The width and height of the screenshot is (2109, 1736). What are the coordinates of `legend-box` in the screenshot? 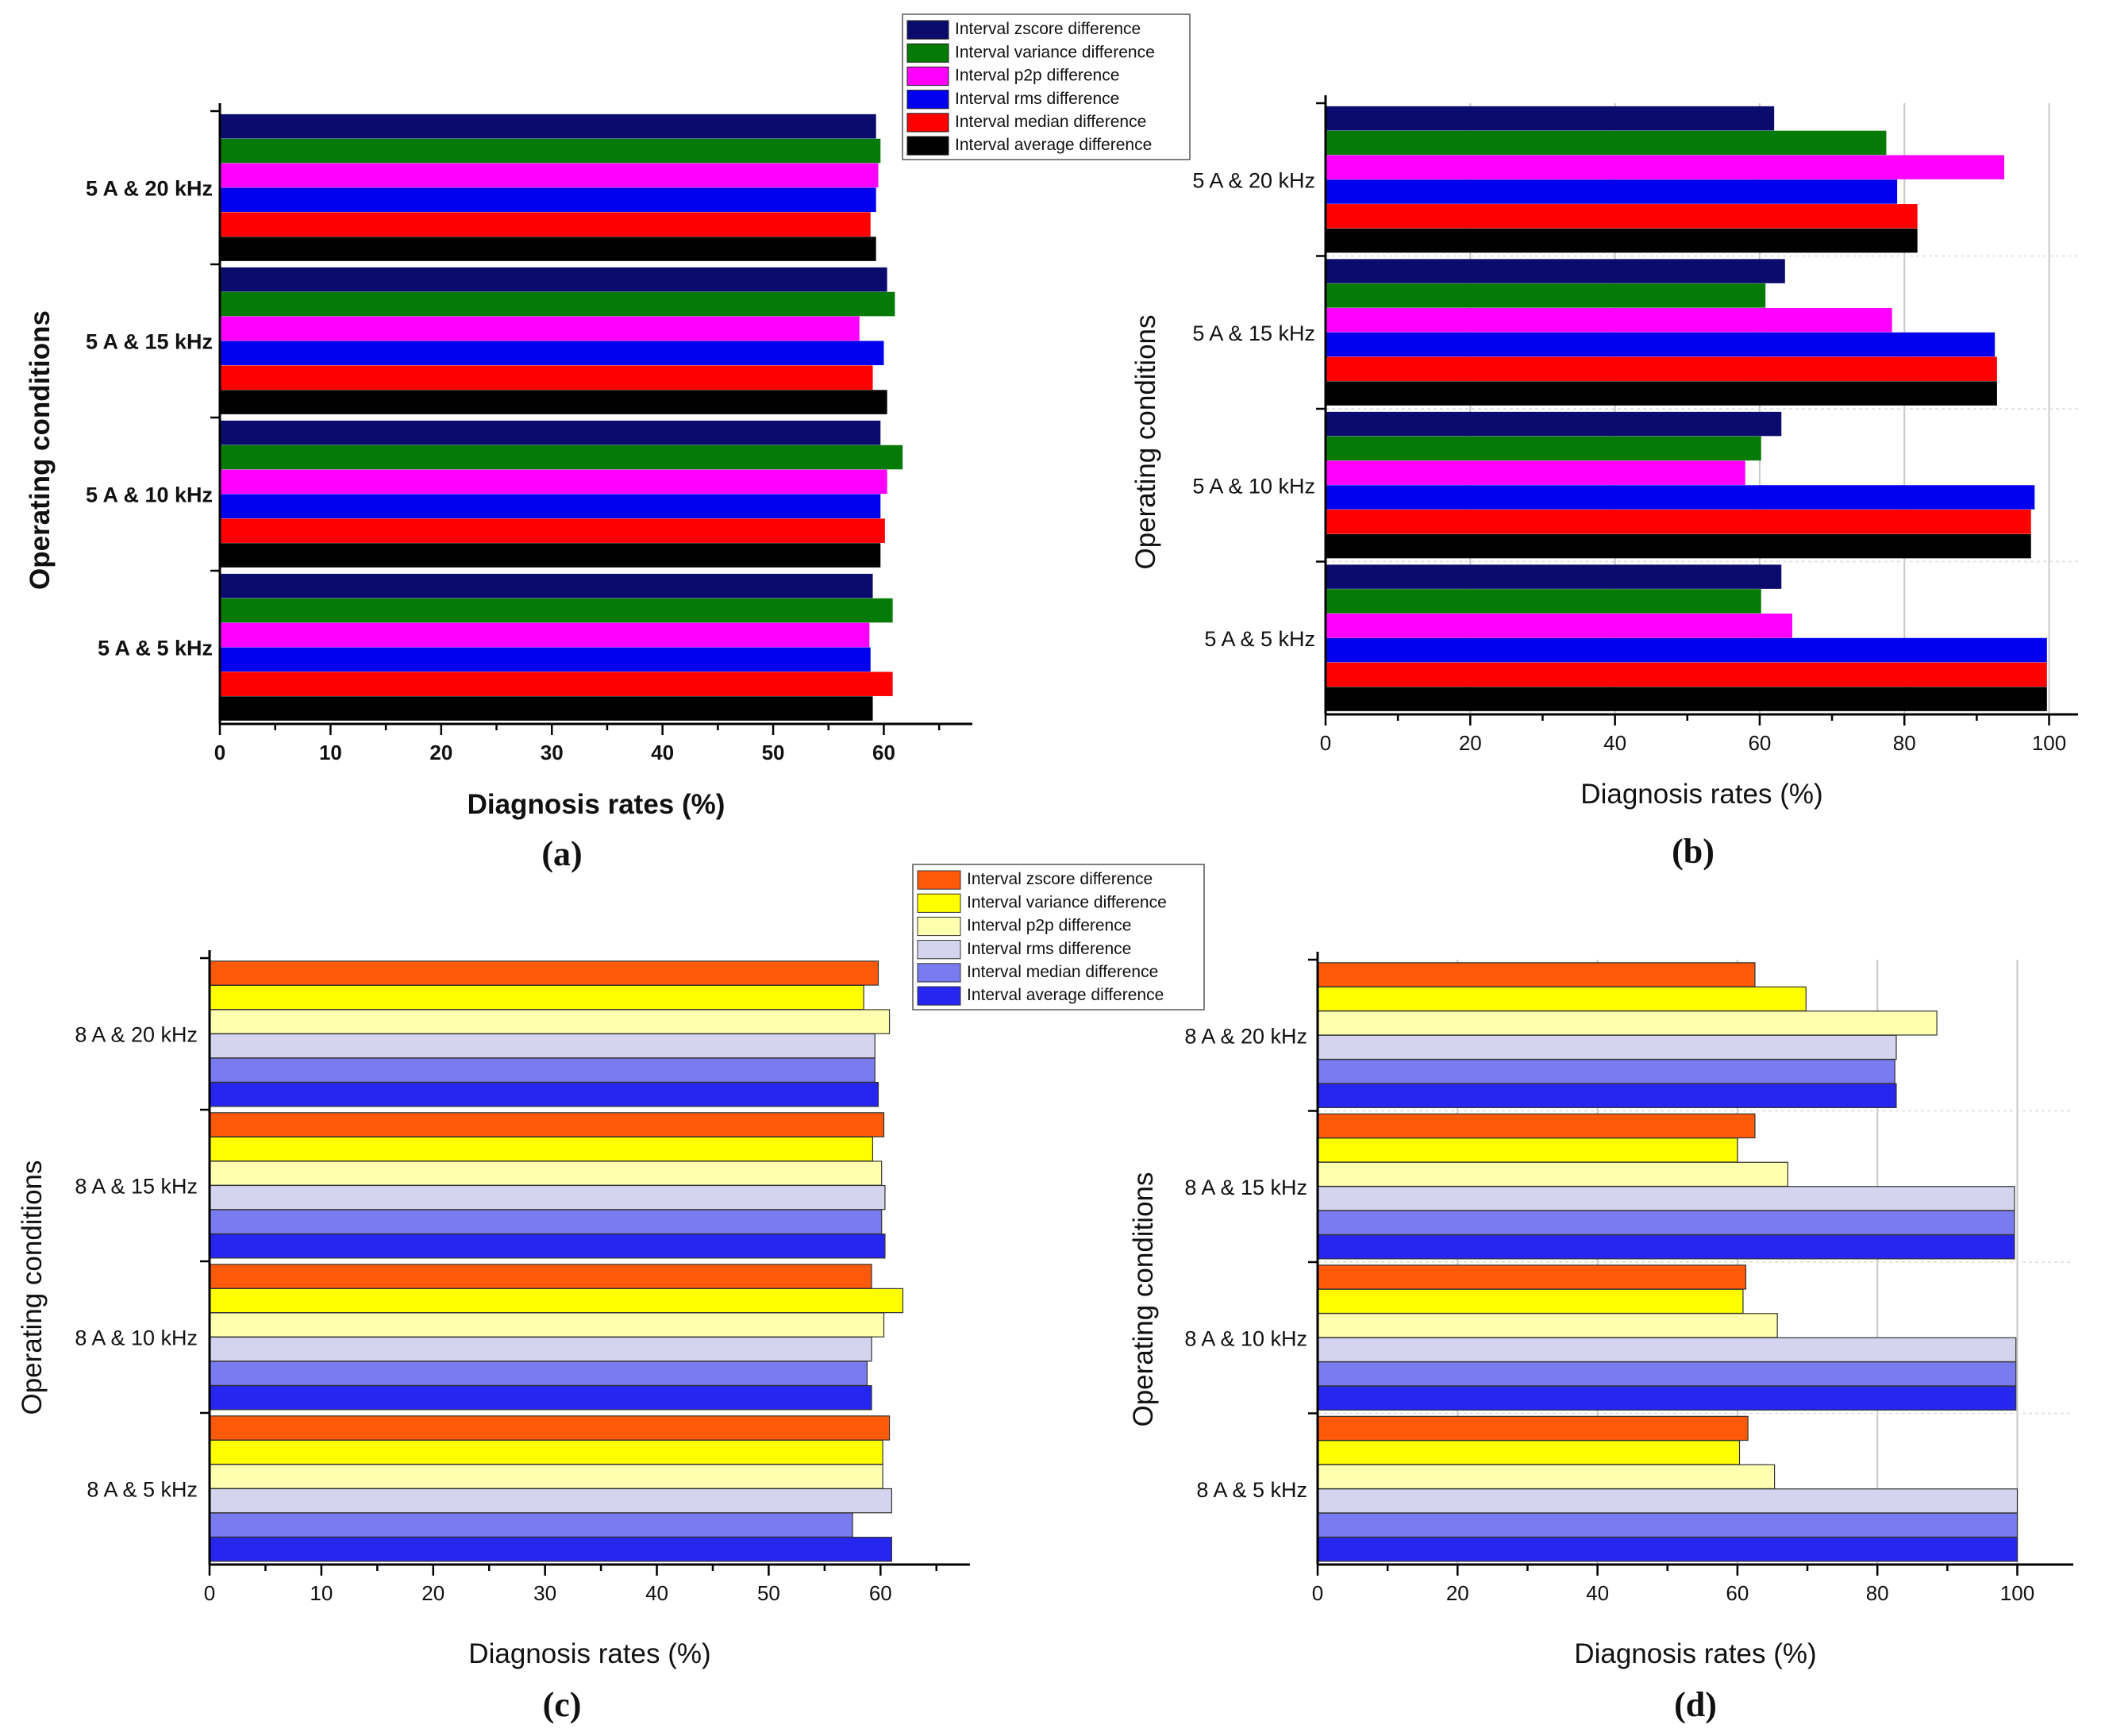 It's located at (1058, 937).